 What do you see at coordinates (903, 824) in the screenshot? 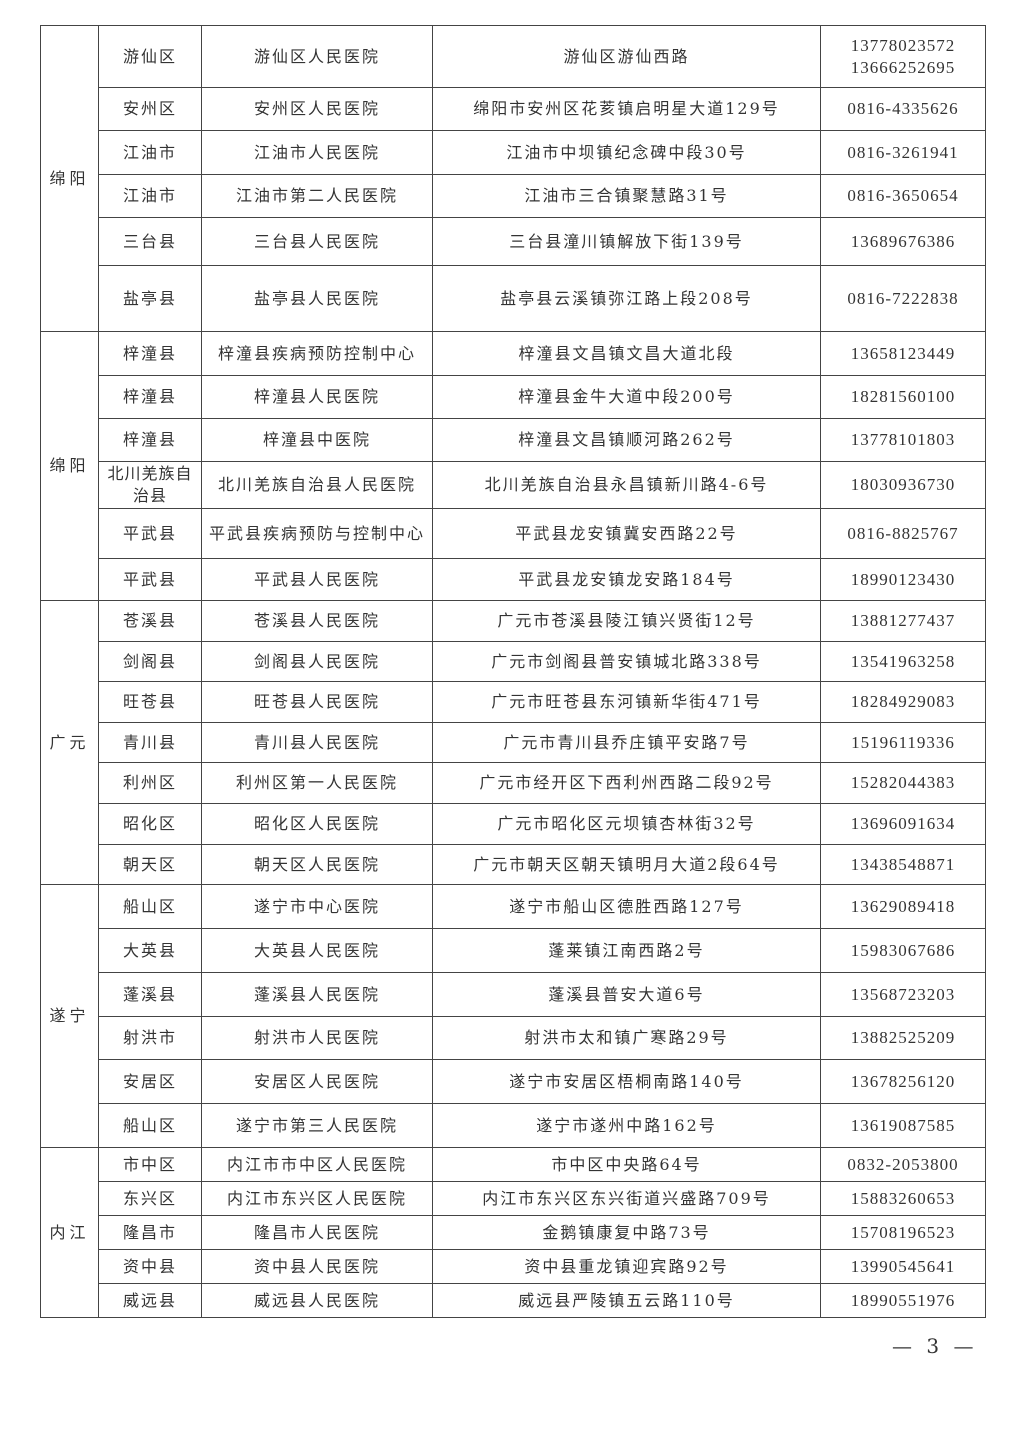
I see `phone-cell: 13696091634` at bounding box center [903, 824].